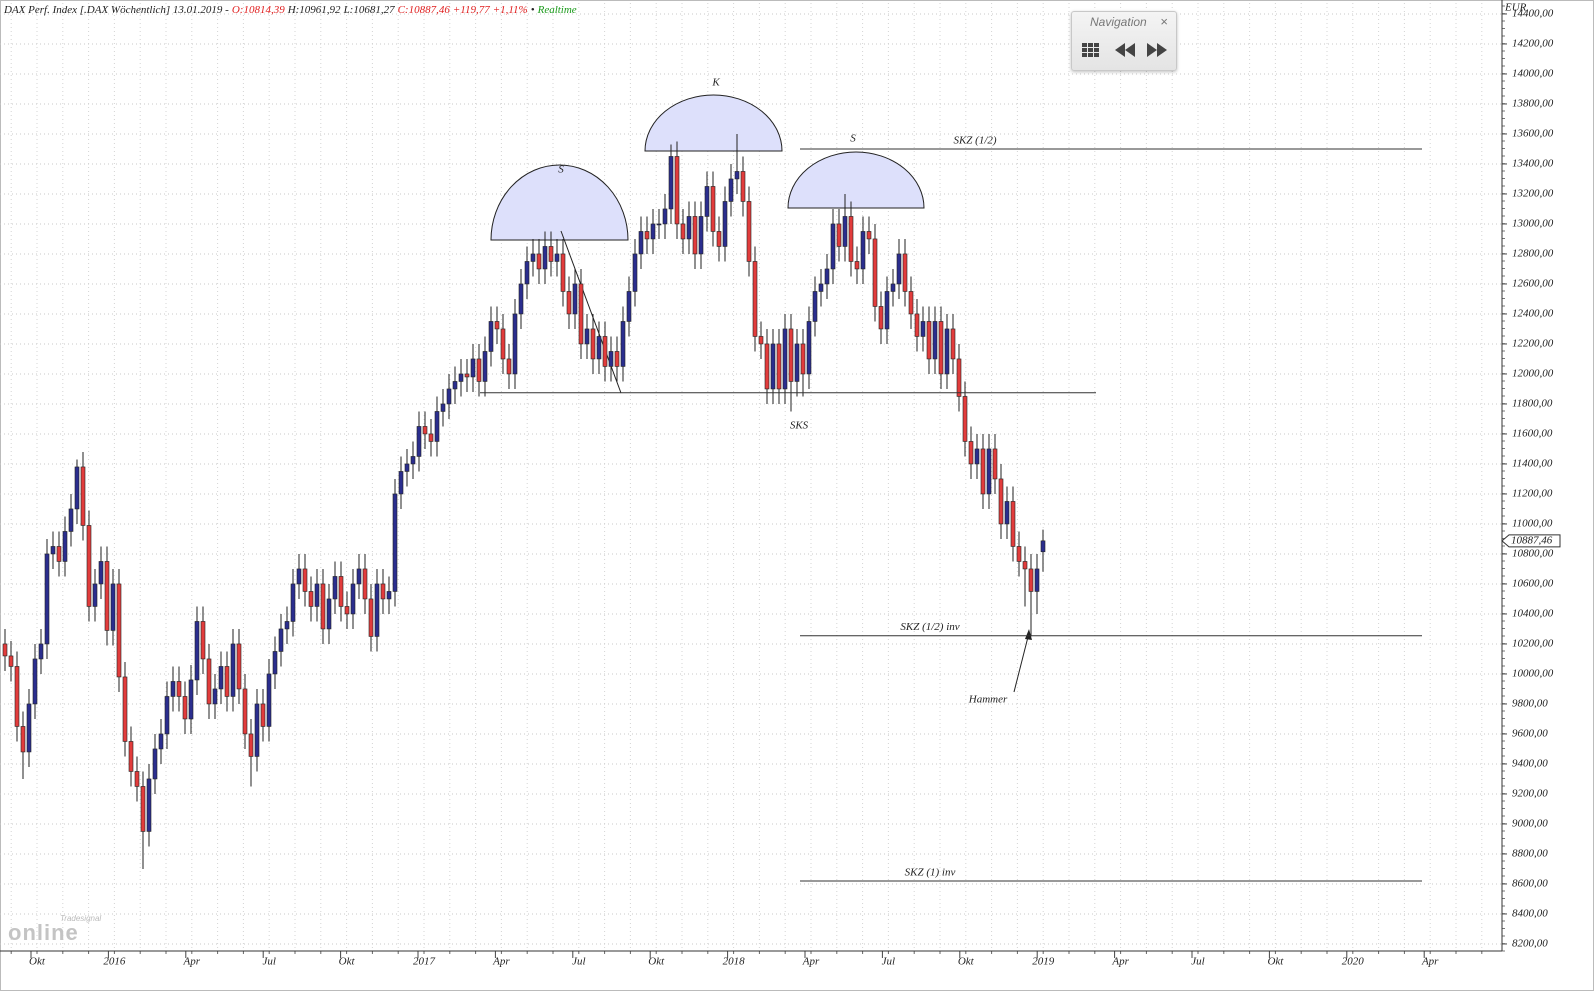 The image size is (1594, 991). What do you see at coordinates (1533, 193) in the screenshot?
I see `y-tick-label: 13200,00` at bounding box center [1533, 193].